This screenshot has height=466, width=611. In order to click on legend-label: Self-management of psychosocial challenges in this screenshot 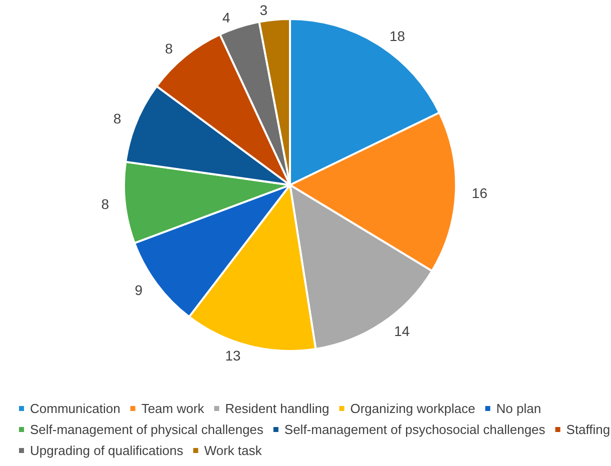, I will do `click(415, 429)`.